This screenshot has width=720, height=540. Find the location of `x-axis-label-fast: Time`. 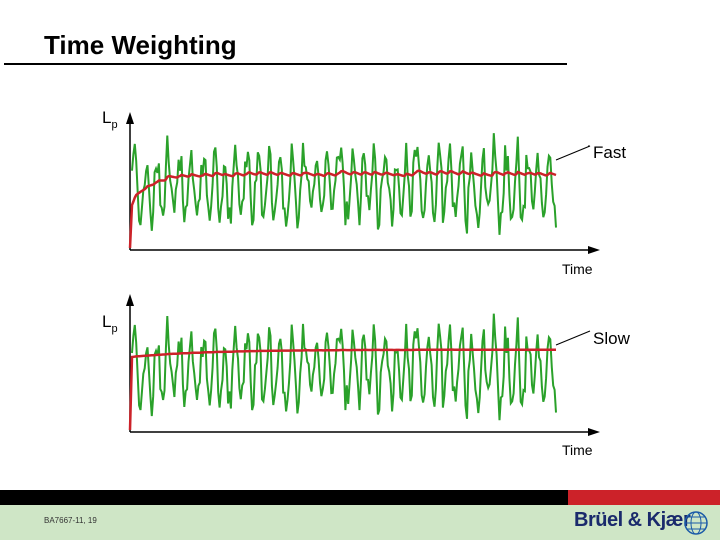

x-axis-label-fast: Time is located at coordinates (577, 269).